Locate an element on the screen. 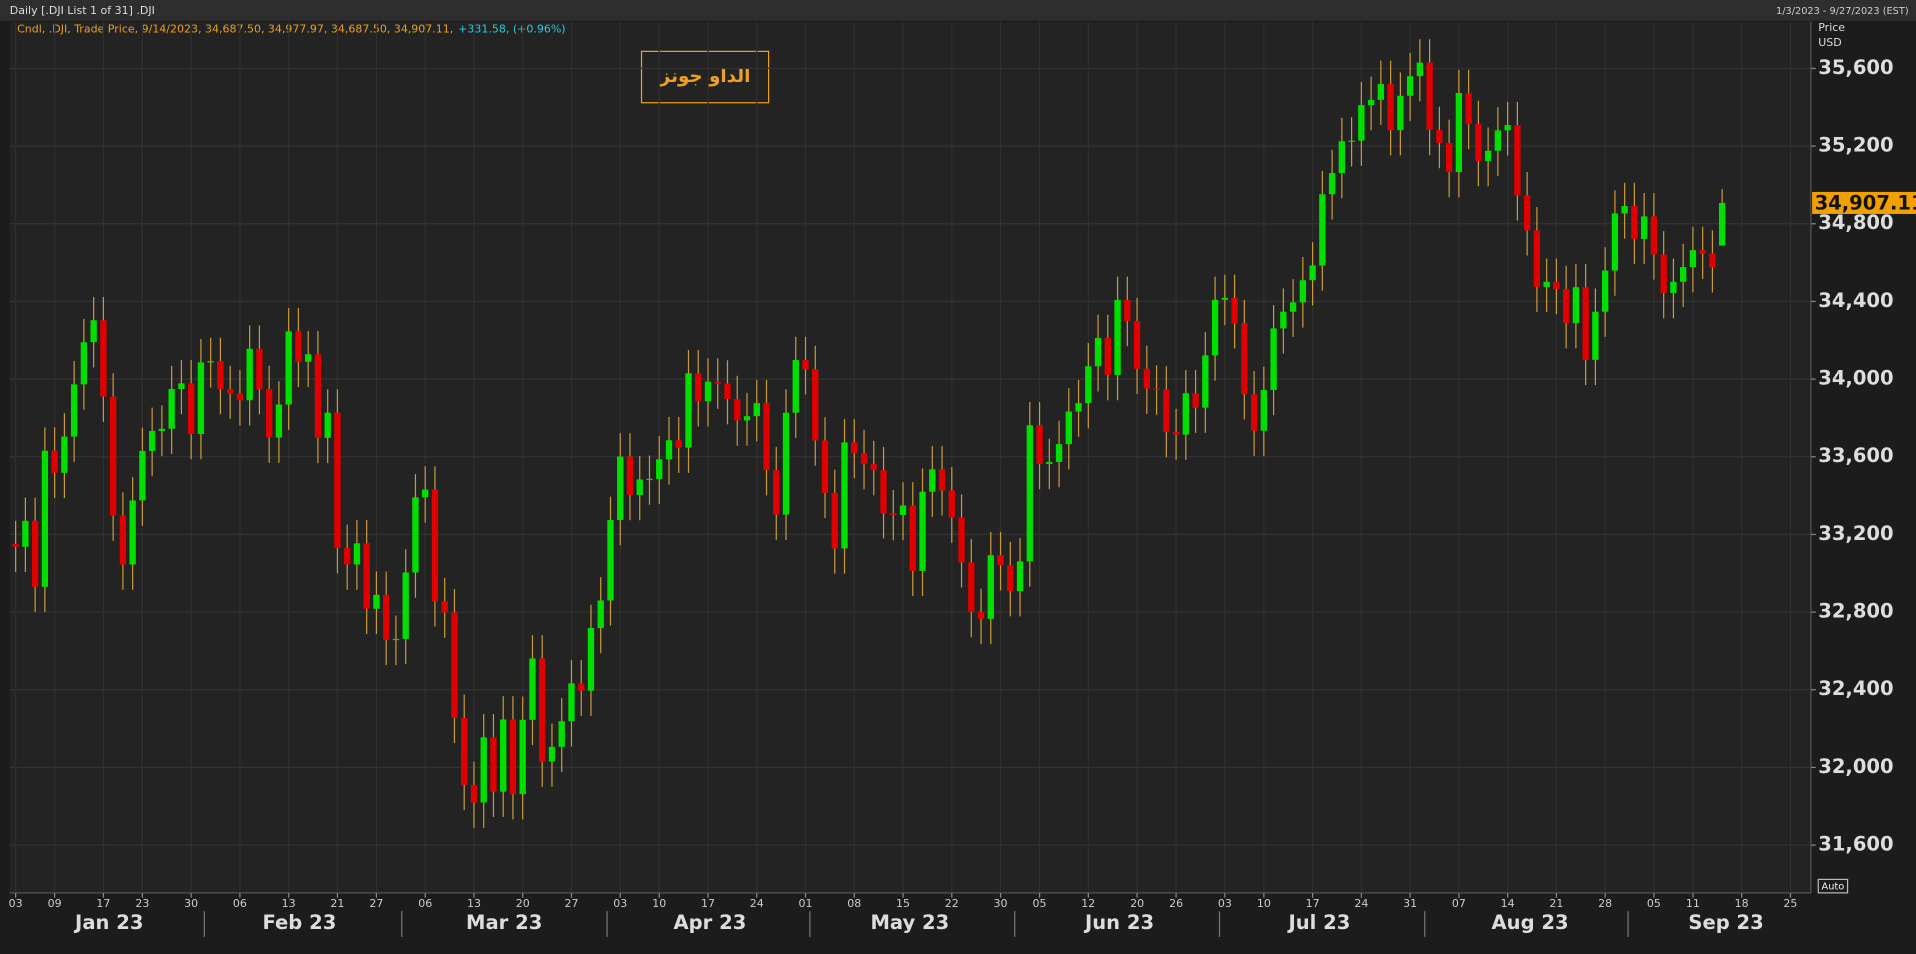 The image size is (1916, 954). x-tick-label: 21 is located at coordinates (337, 903).